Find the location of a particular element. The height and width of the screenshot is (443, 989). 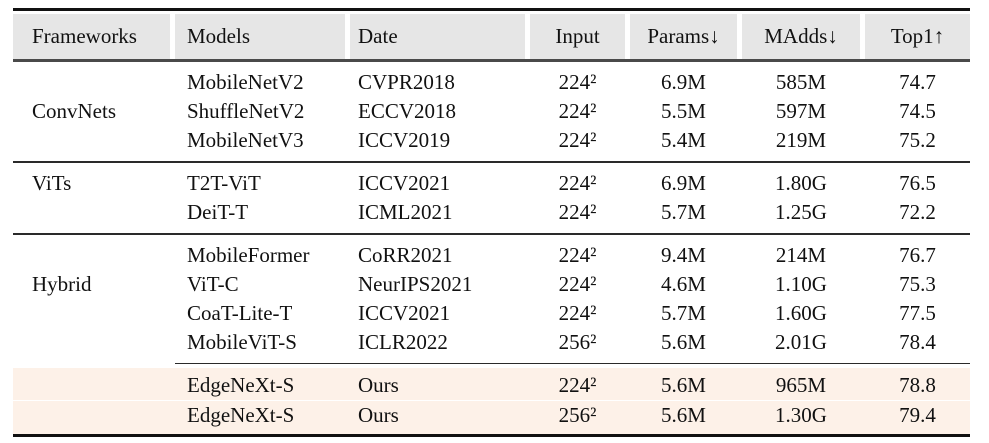

cell-model: MobileNetV3 is located at coordinates (245, 140).